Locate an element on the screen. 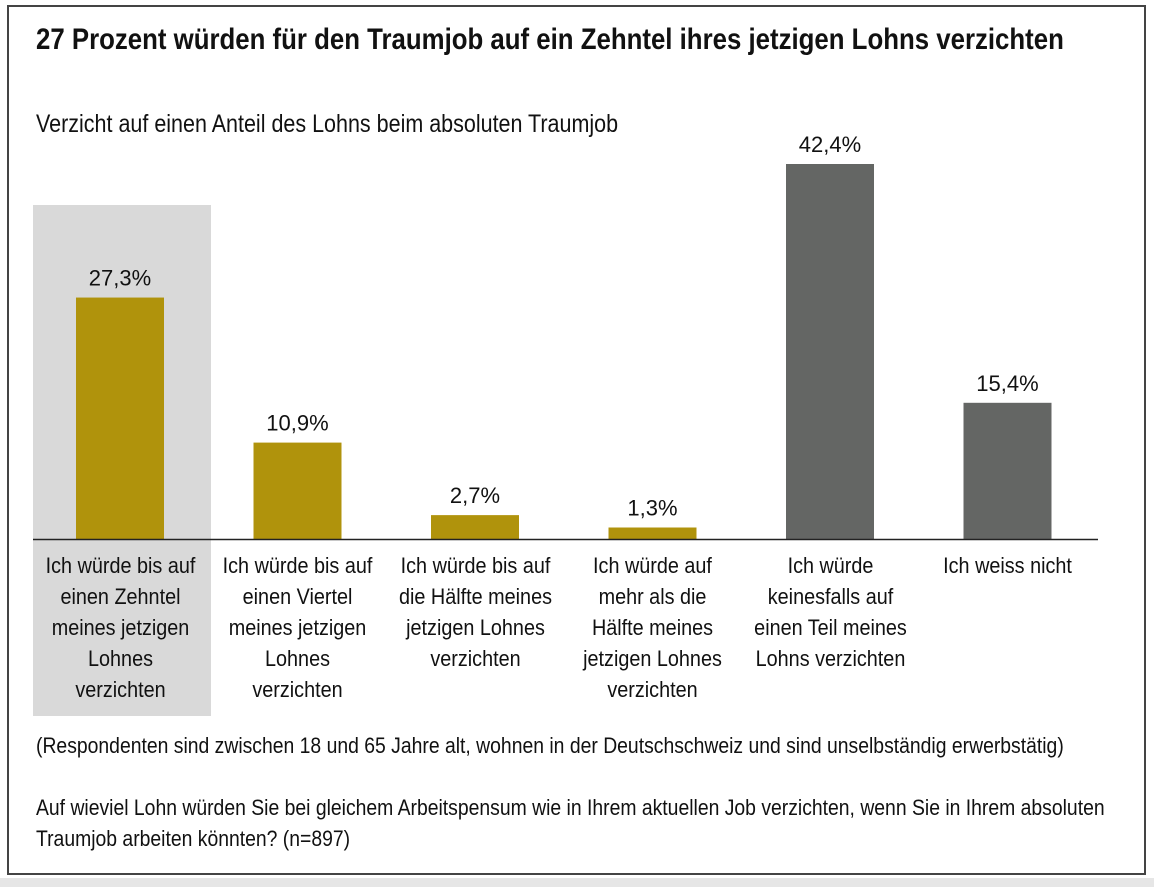  data-label: 1,3% is located at coordinates (652, 508).